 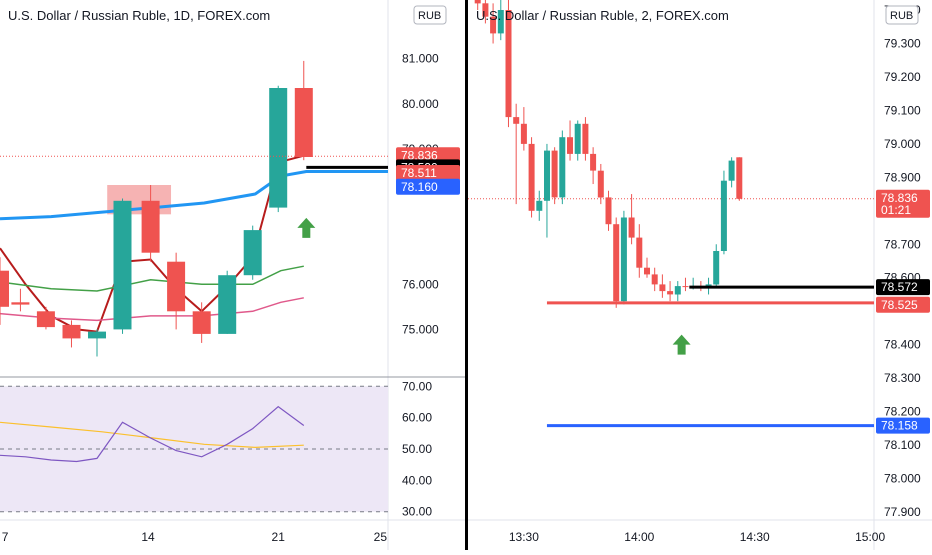 What do you see at coordinates (896, 210) in the screenshot?
I see `intraday-price-label-countdown: 01:21` at bounding box center [896, 210].